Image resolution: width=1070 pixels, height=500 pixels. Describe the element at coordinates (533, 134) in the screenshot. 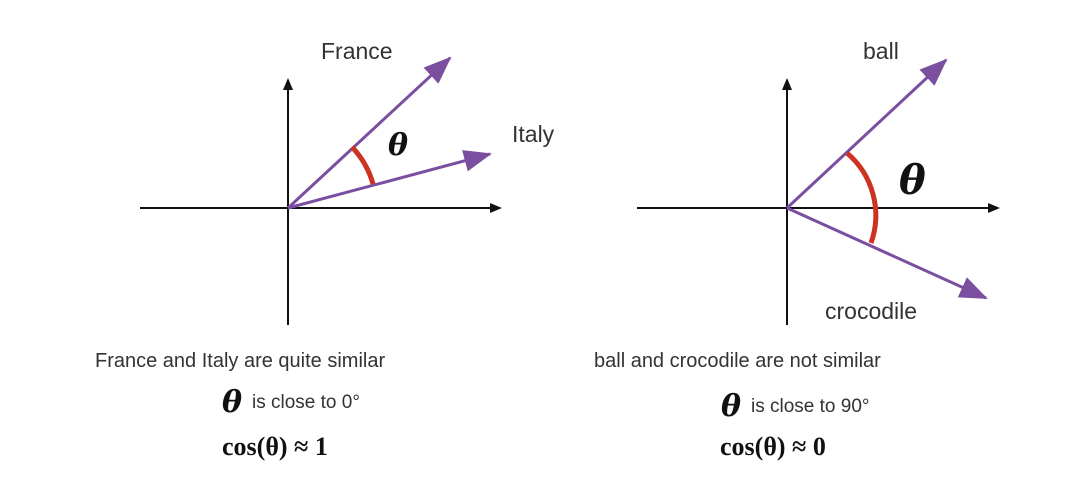

I see `italy-label: Italy` at that location.